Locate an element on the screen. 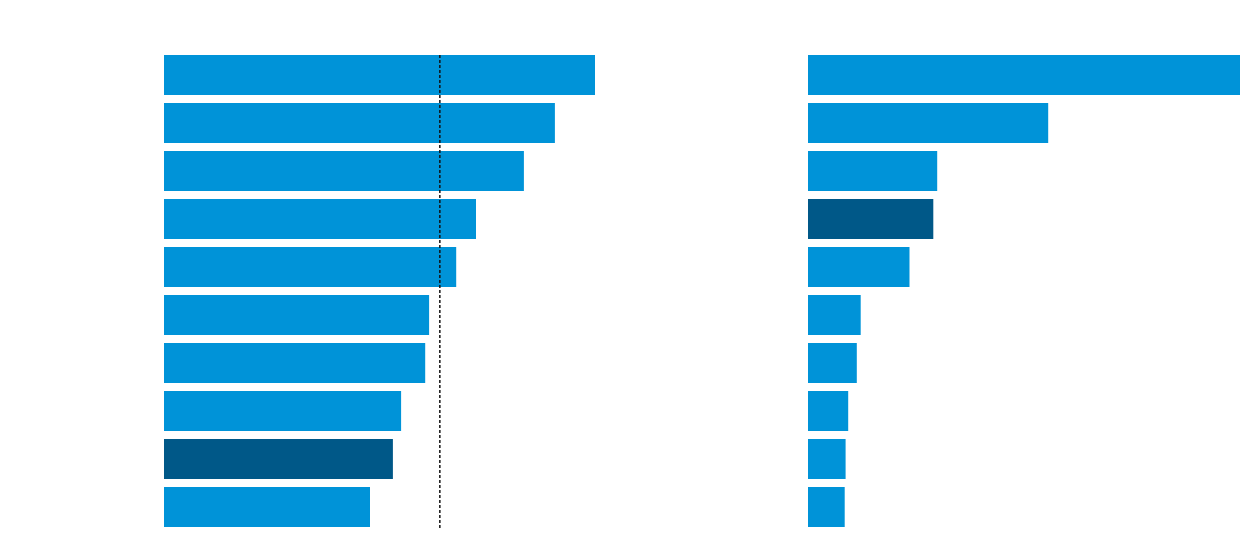 The width and height of the screenshot is (1240, 538). right-bar-highlighted is located at coordinates (871, 219).